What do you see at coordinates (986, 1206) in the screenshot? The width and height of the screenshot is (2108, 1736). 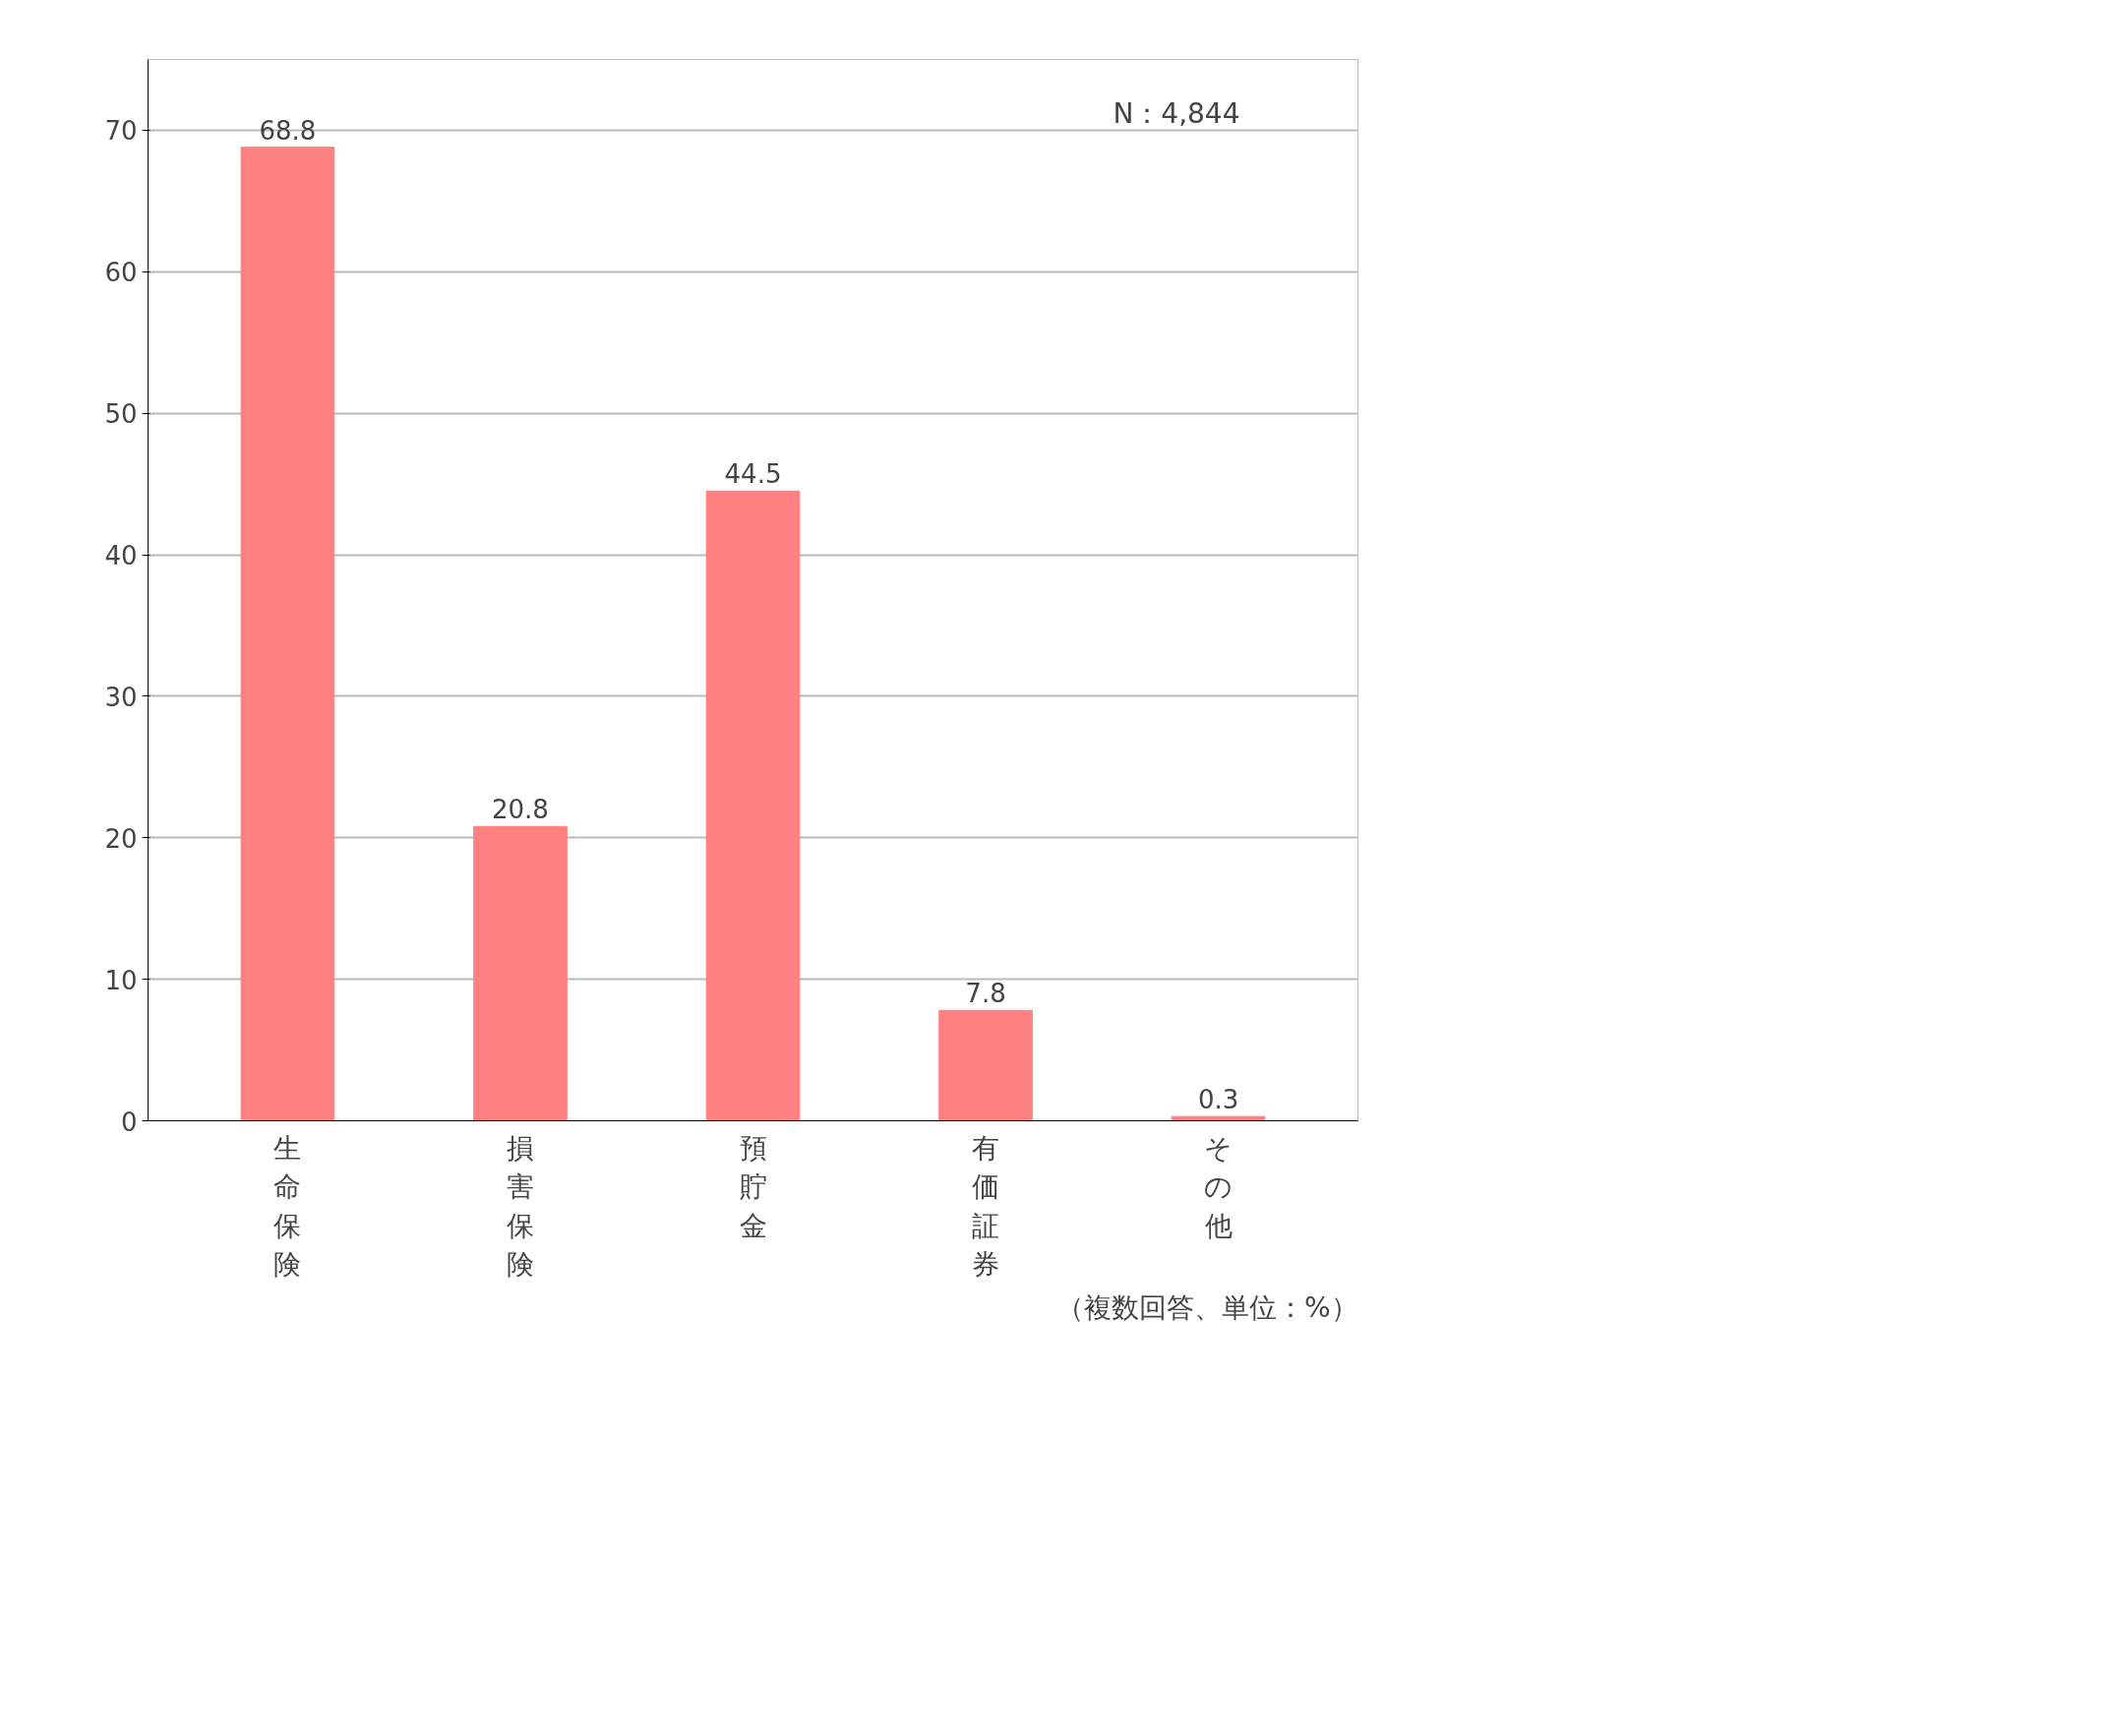 I see `x-tick-label: 有価証券` at bounding box center [986, 1206].